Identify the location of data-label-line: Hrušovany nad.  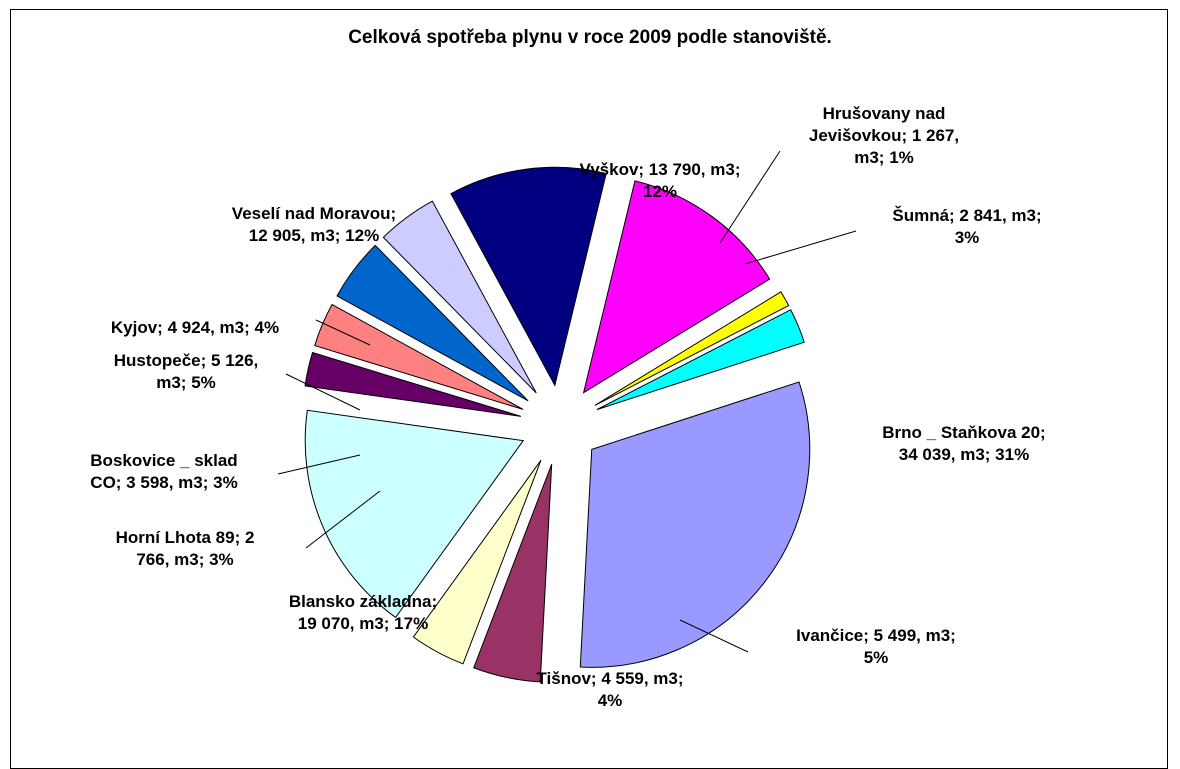
(884, 113).